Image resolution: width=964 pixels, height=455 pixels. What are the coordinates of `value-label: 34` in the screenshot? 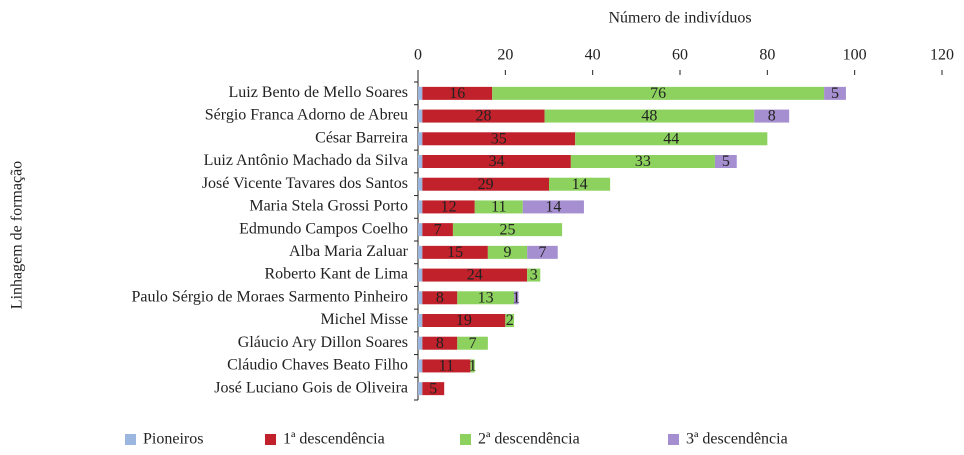 It's located at (497, 161).